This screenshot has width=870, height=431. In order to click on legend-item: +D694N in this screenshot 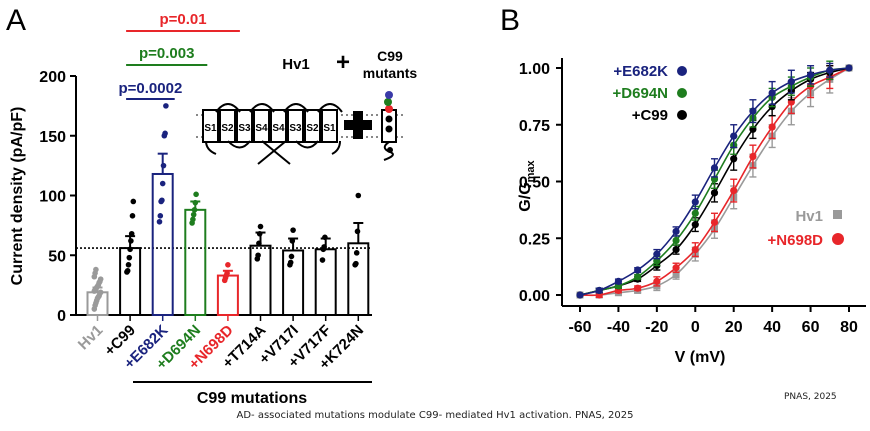, I will do `click(650, 93)`.